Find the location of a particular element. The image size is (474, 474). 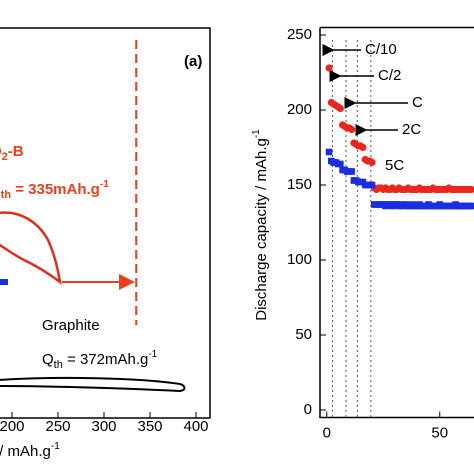

text: Discharge capacity / mAh.g is located at coordinates (261, 229).